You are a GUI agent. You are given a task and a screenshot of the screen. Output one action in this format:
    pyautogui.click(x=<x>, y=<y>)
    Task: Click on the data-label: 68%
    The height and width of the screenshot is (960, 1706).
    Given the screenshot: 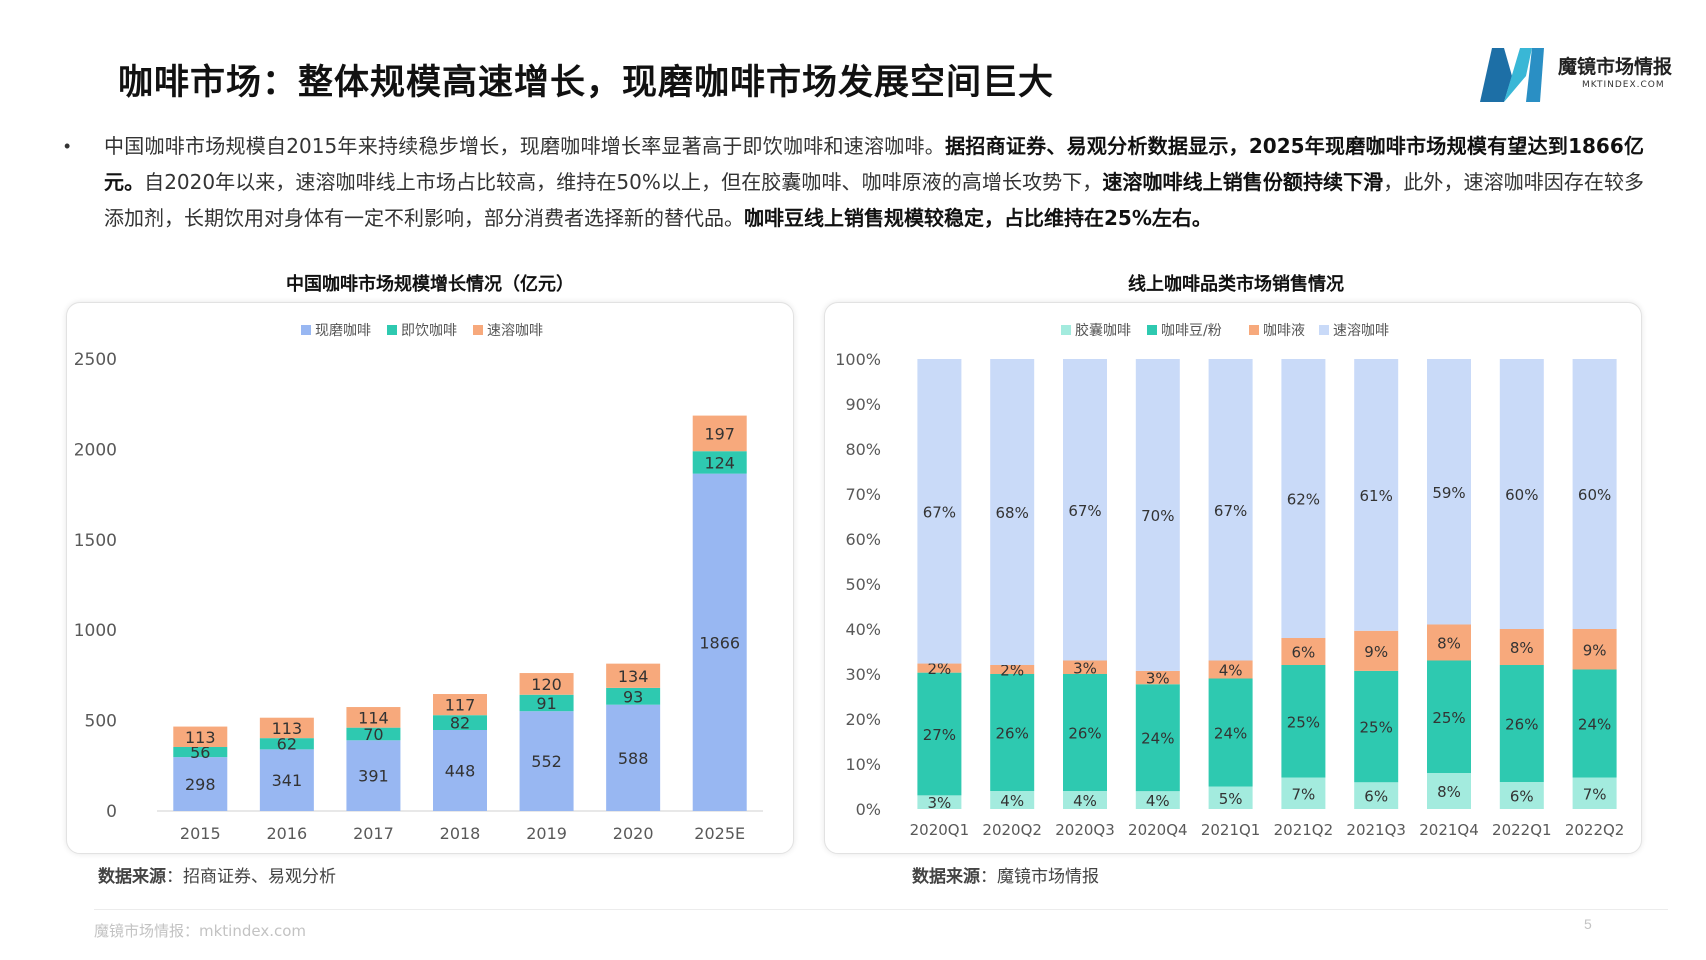 What is the action you would take?
    pyautogui.click(x=1012, y=513)
    